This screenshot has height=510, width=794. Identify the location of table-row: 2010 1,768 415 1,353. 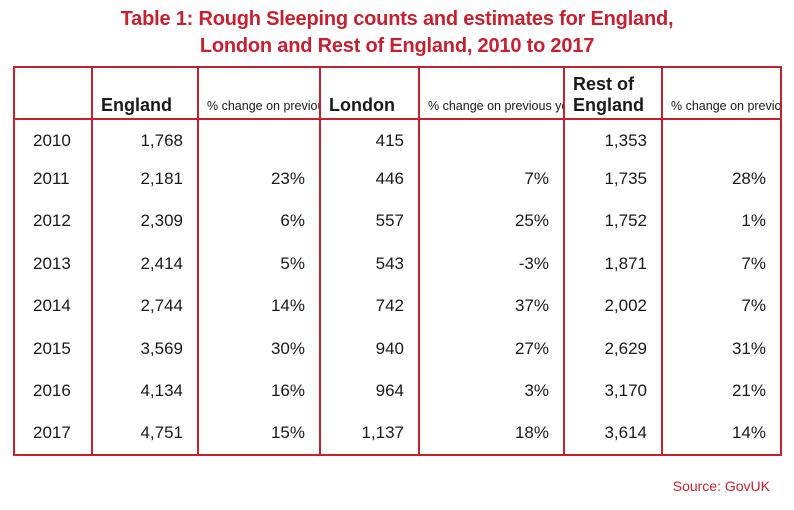
(397, 138).